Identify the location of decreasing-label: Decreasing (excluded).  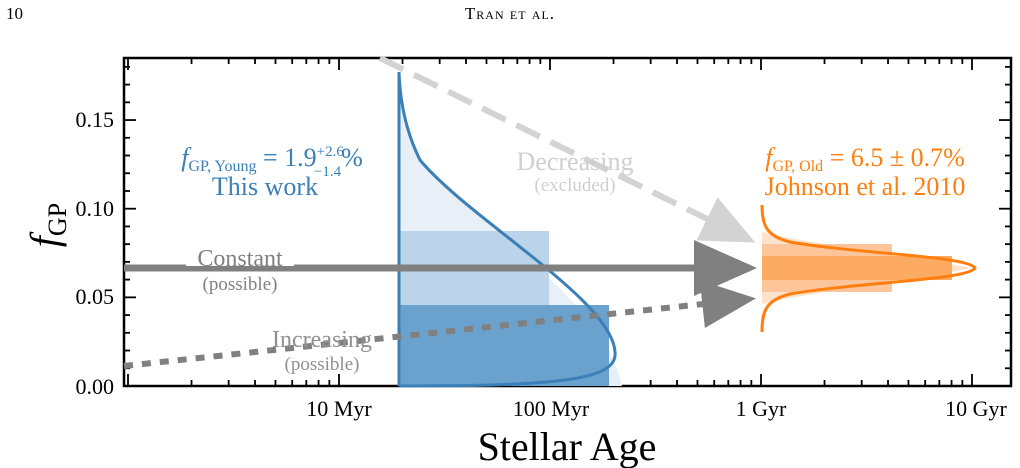
(575, 171).